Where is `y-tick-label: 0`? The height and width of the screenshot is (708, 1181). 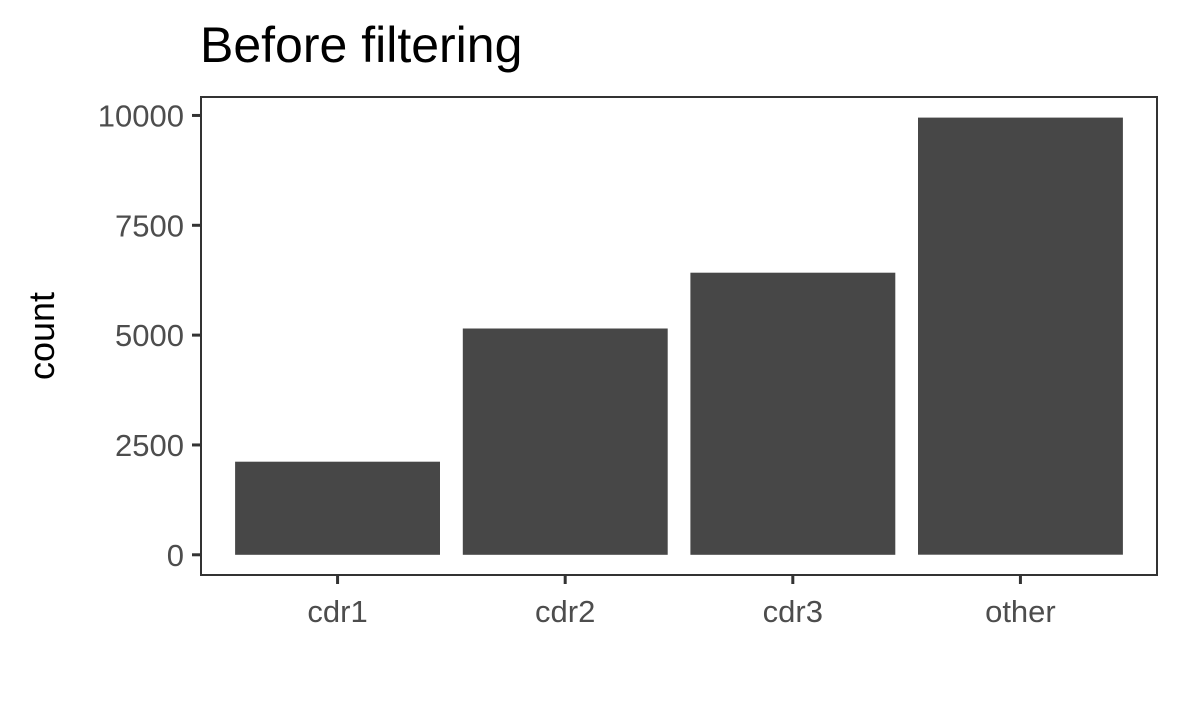 y-tick-label: 0 is located at coordinates (175, 555).